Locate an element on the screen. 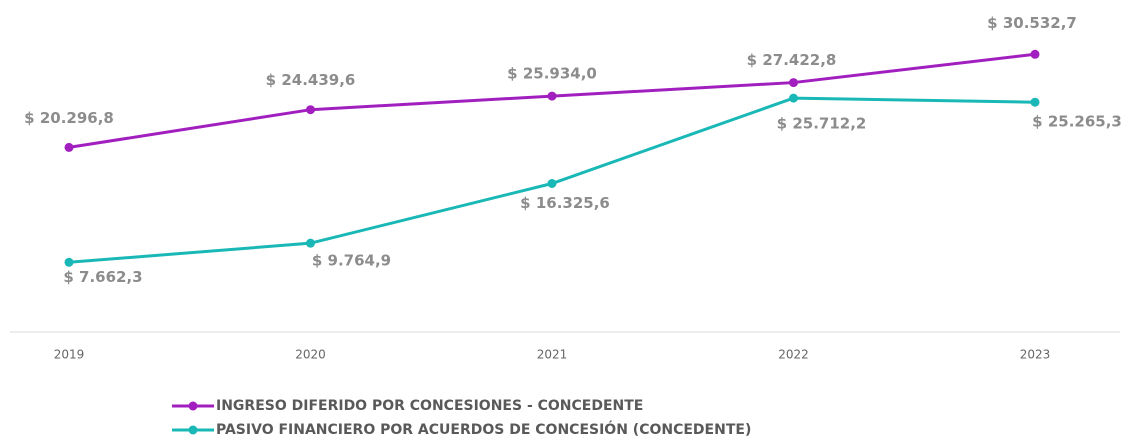 This screenshot has width=1133, height=440. data-label: $ 16.325,6 is located at coordinates (565, 203).